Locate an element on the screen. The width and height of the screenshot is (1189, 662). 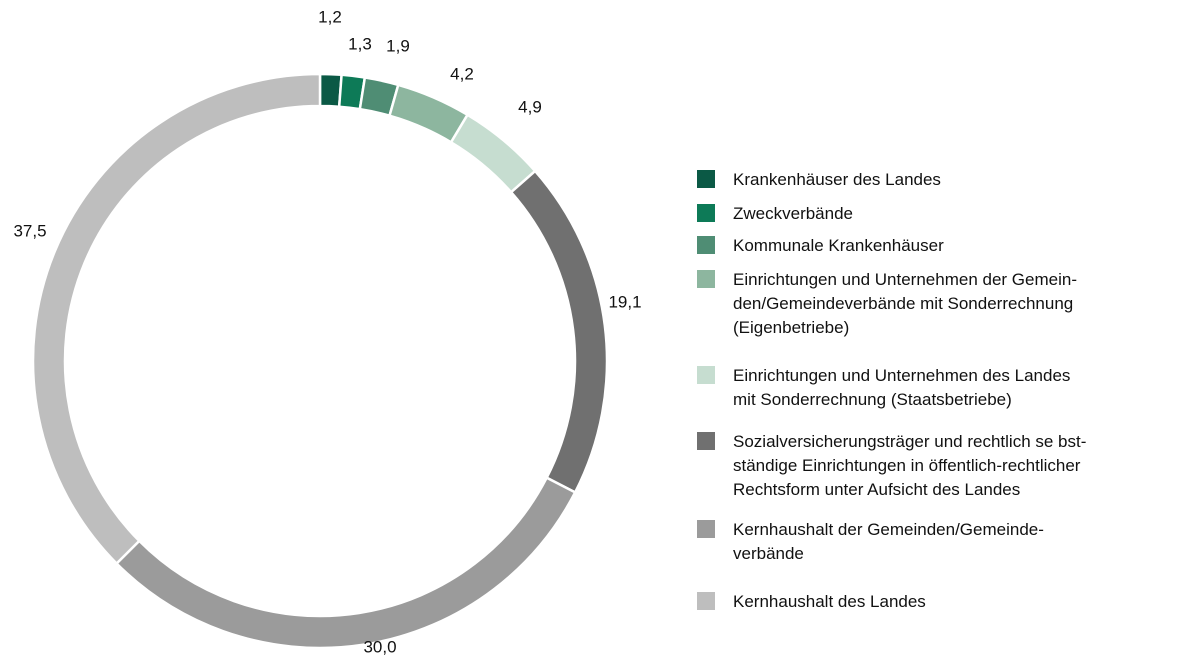
data-label: 1,9 is located at coordinates (398, 45).